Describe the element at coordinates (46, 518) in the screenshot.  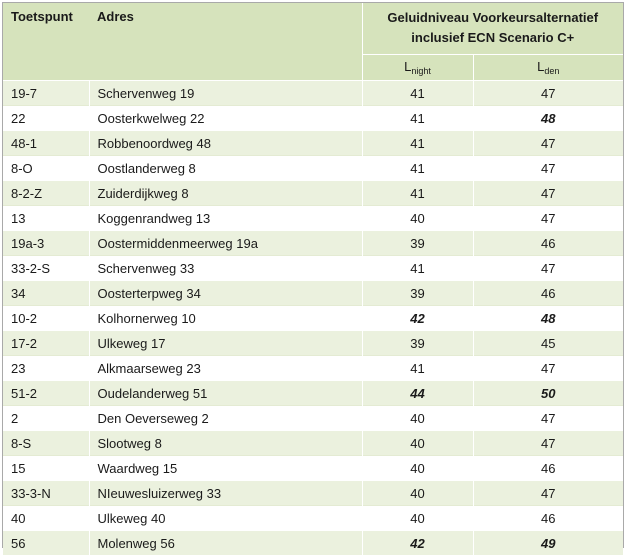
I see `toetspunt-cell: 40` at that location.